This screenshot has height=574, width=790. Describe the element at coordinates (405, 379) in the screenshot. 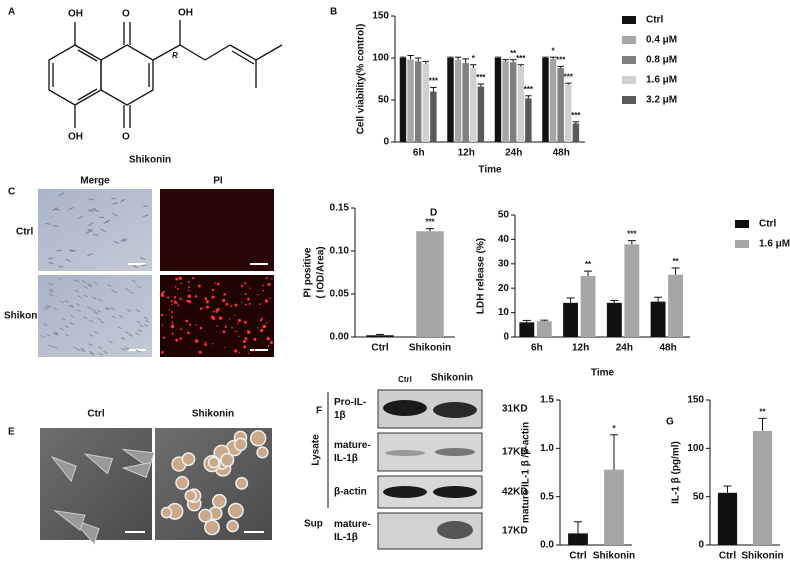

I see `lane-label: Ctrl` at that location.